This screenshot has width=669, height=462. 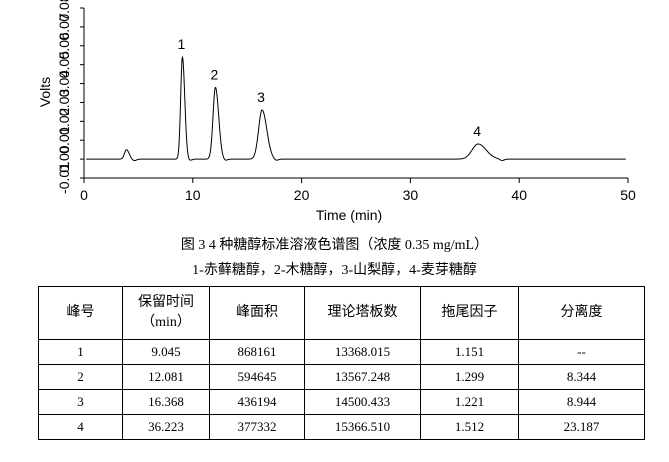 What do you see at coordinates (362, 377) in the screenshot?
I see `cell-theoretical-plates: 13567.248` at bounding box center [362, 377].